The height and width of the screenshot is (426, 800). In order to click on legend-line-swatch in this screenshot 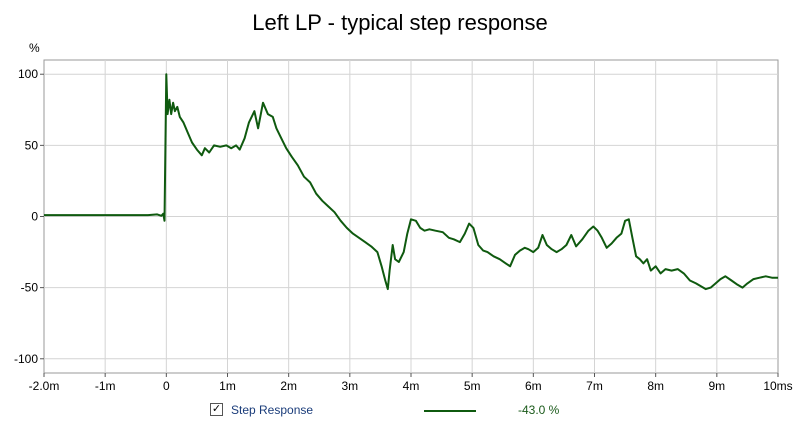, I will do `click(450, 411)`.